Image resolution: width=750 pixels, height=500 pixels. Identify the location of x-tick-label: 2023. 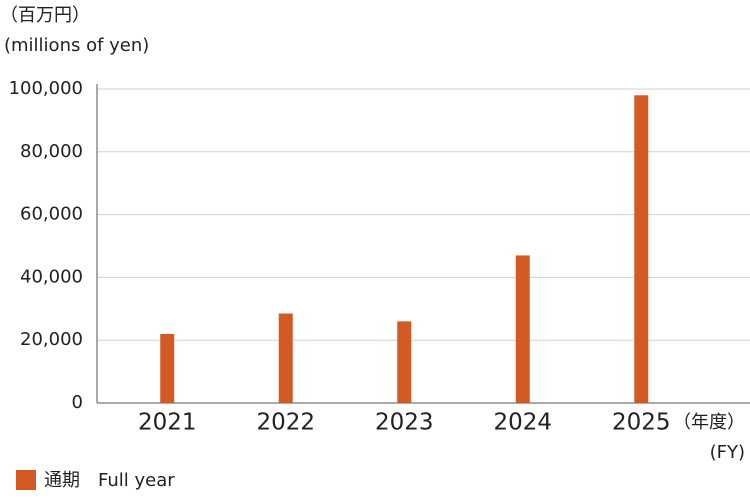
(404, 423).